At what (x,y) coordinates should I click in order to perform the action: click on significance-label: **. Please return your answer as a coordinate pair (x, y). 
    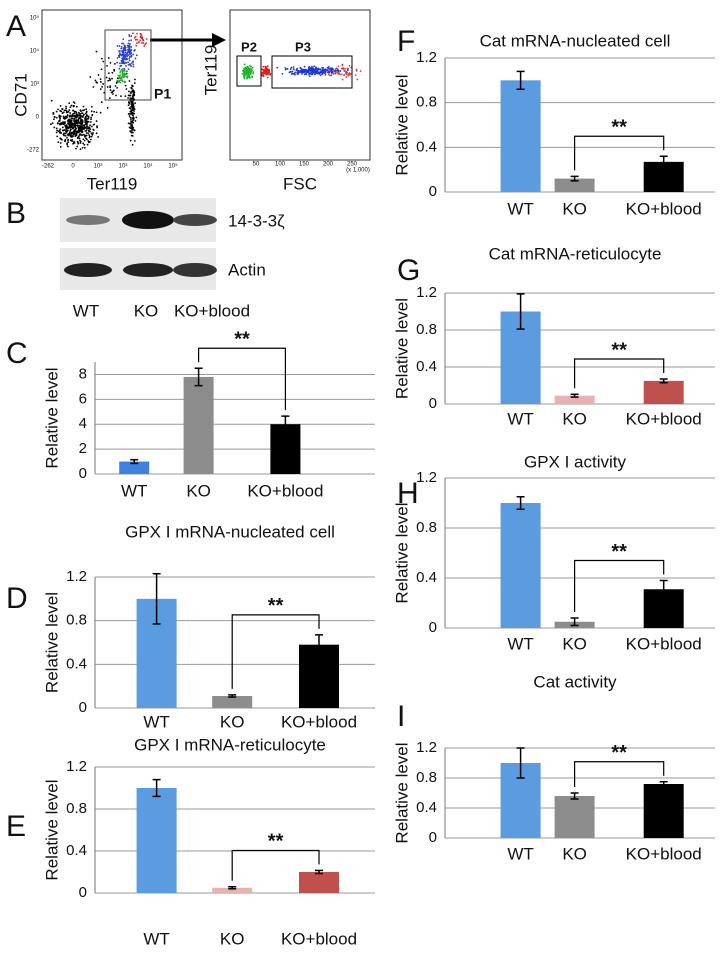
    Looking at the image, I should click on (242, 340).